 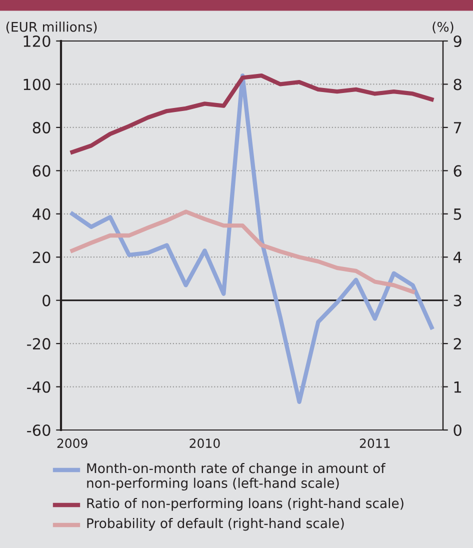 I want to click on y2-tick-label: 0, so click(x=458, y=430).